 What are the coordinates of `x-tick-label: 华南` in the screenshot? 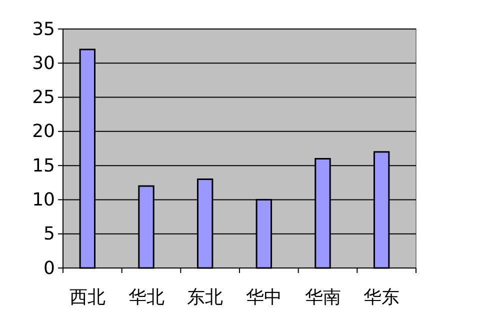 It's located at (322, 297).